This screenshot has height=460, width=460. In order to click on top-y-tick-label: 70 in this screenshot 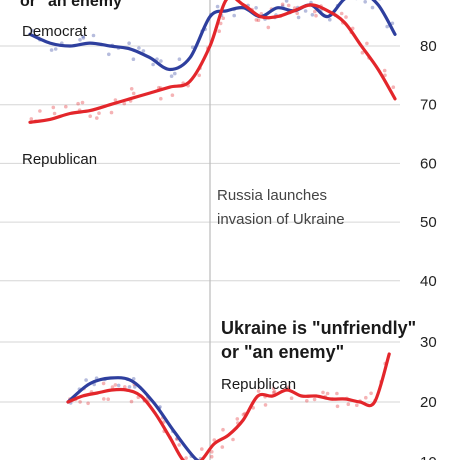, I will do `click(428, 105)`.